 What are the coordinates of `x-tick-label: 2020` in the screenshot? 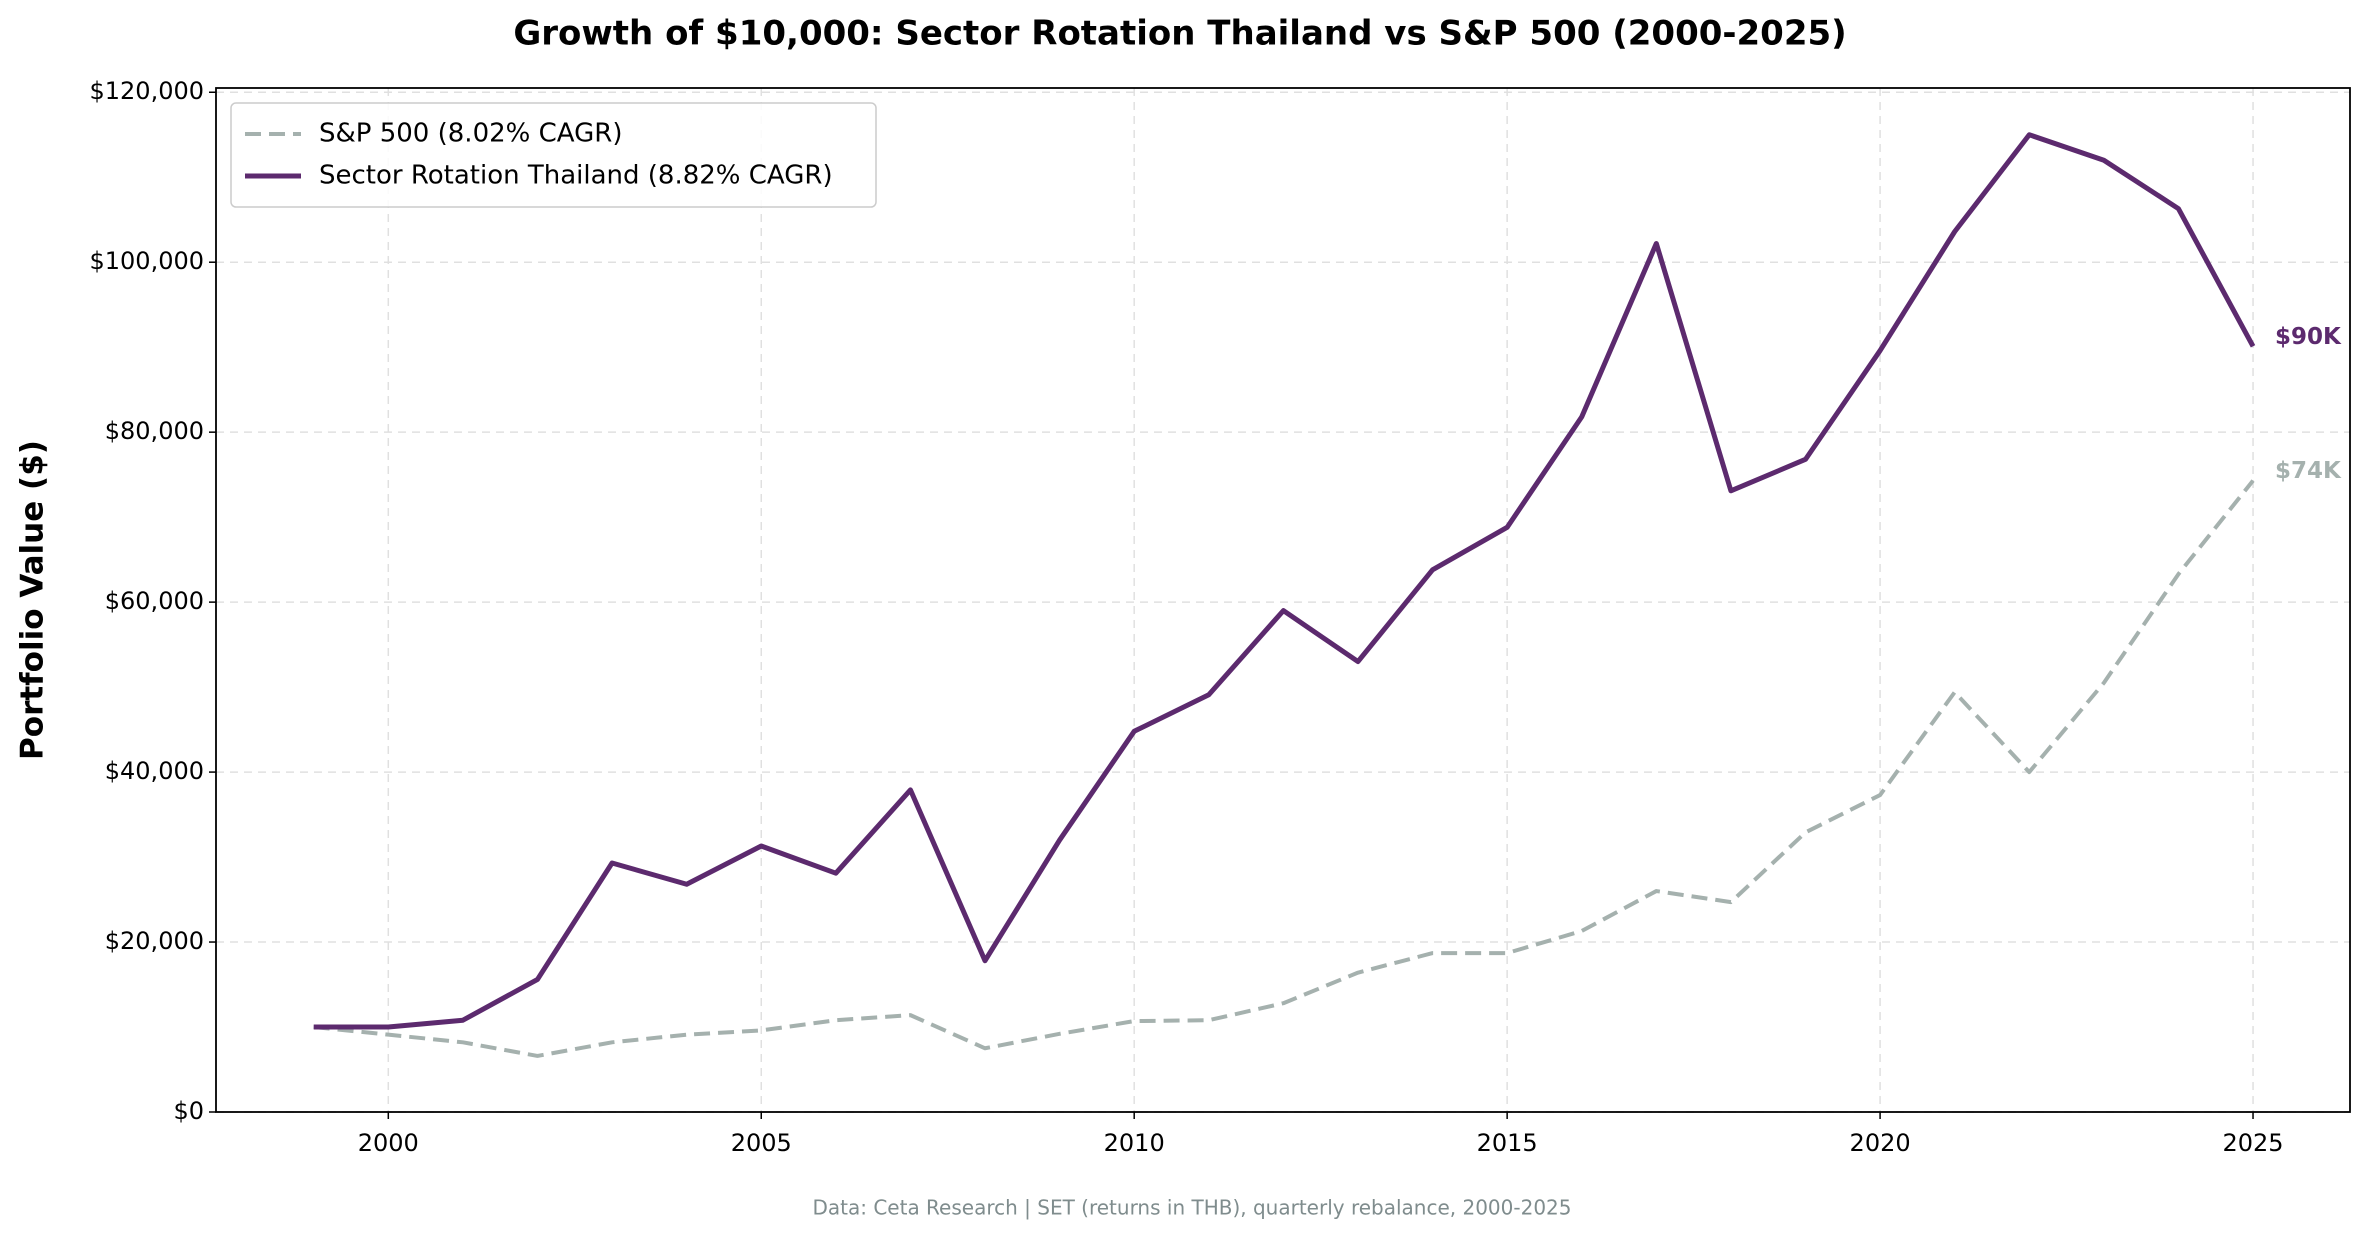 It's located at (1880, 1143).